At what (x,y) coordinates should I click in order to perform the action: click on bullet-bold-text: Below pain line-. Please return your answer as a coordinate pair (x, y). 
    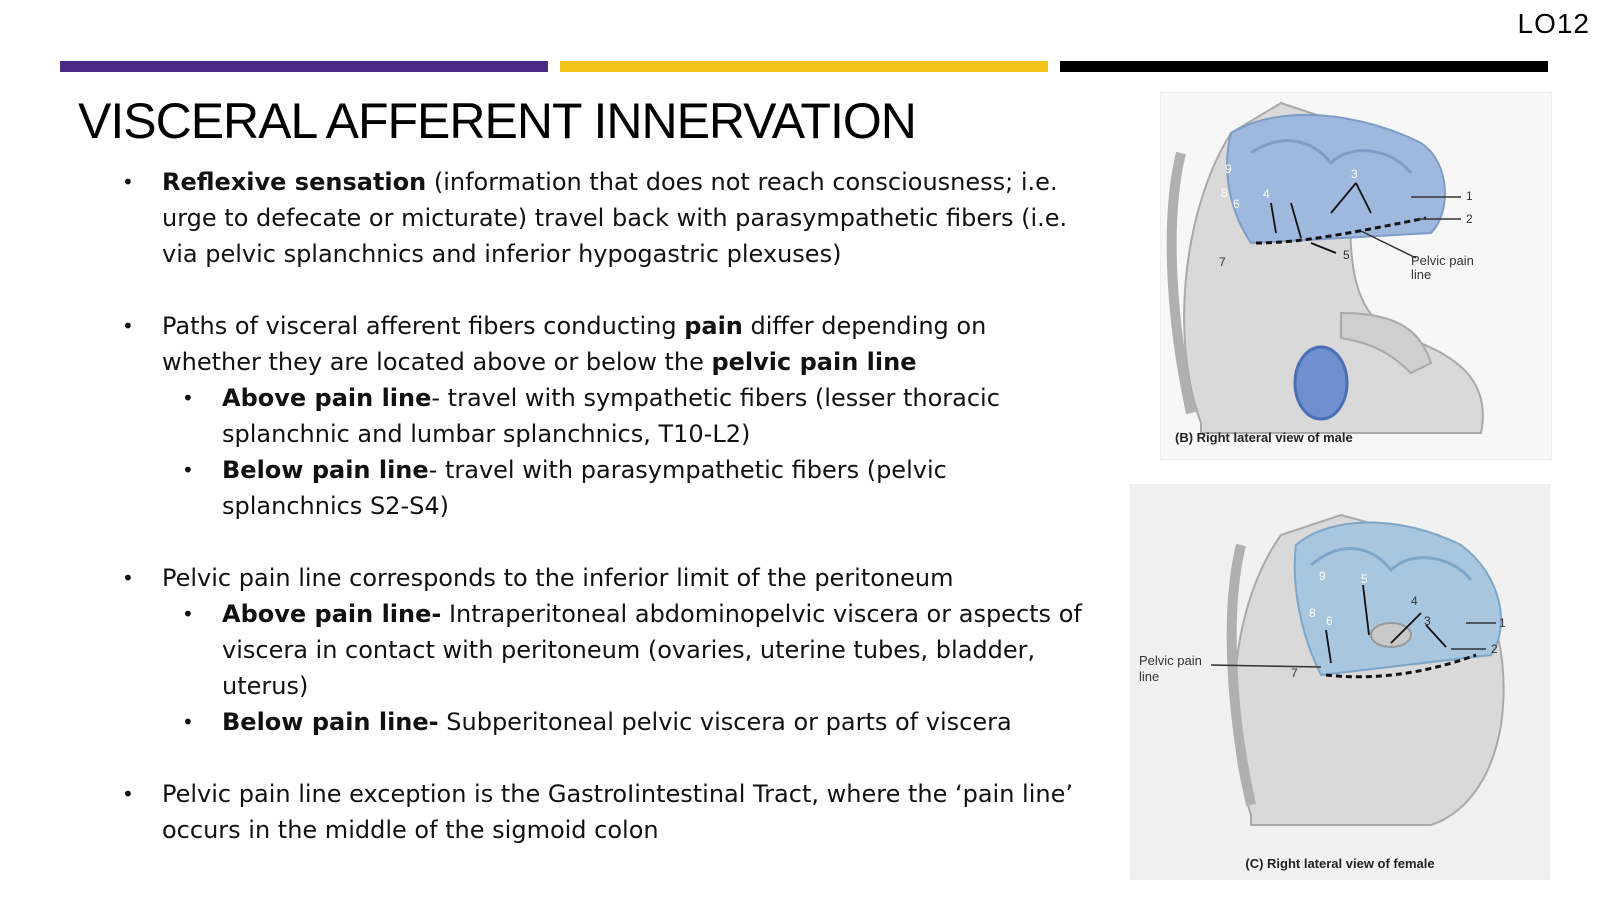
    Looking at the image, I should click on (330, 722).